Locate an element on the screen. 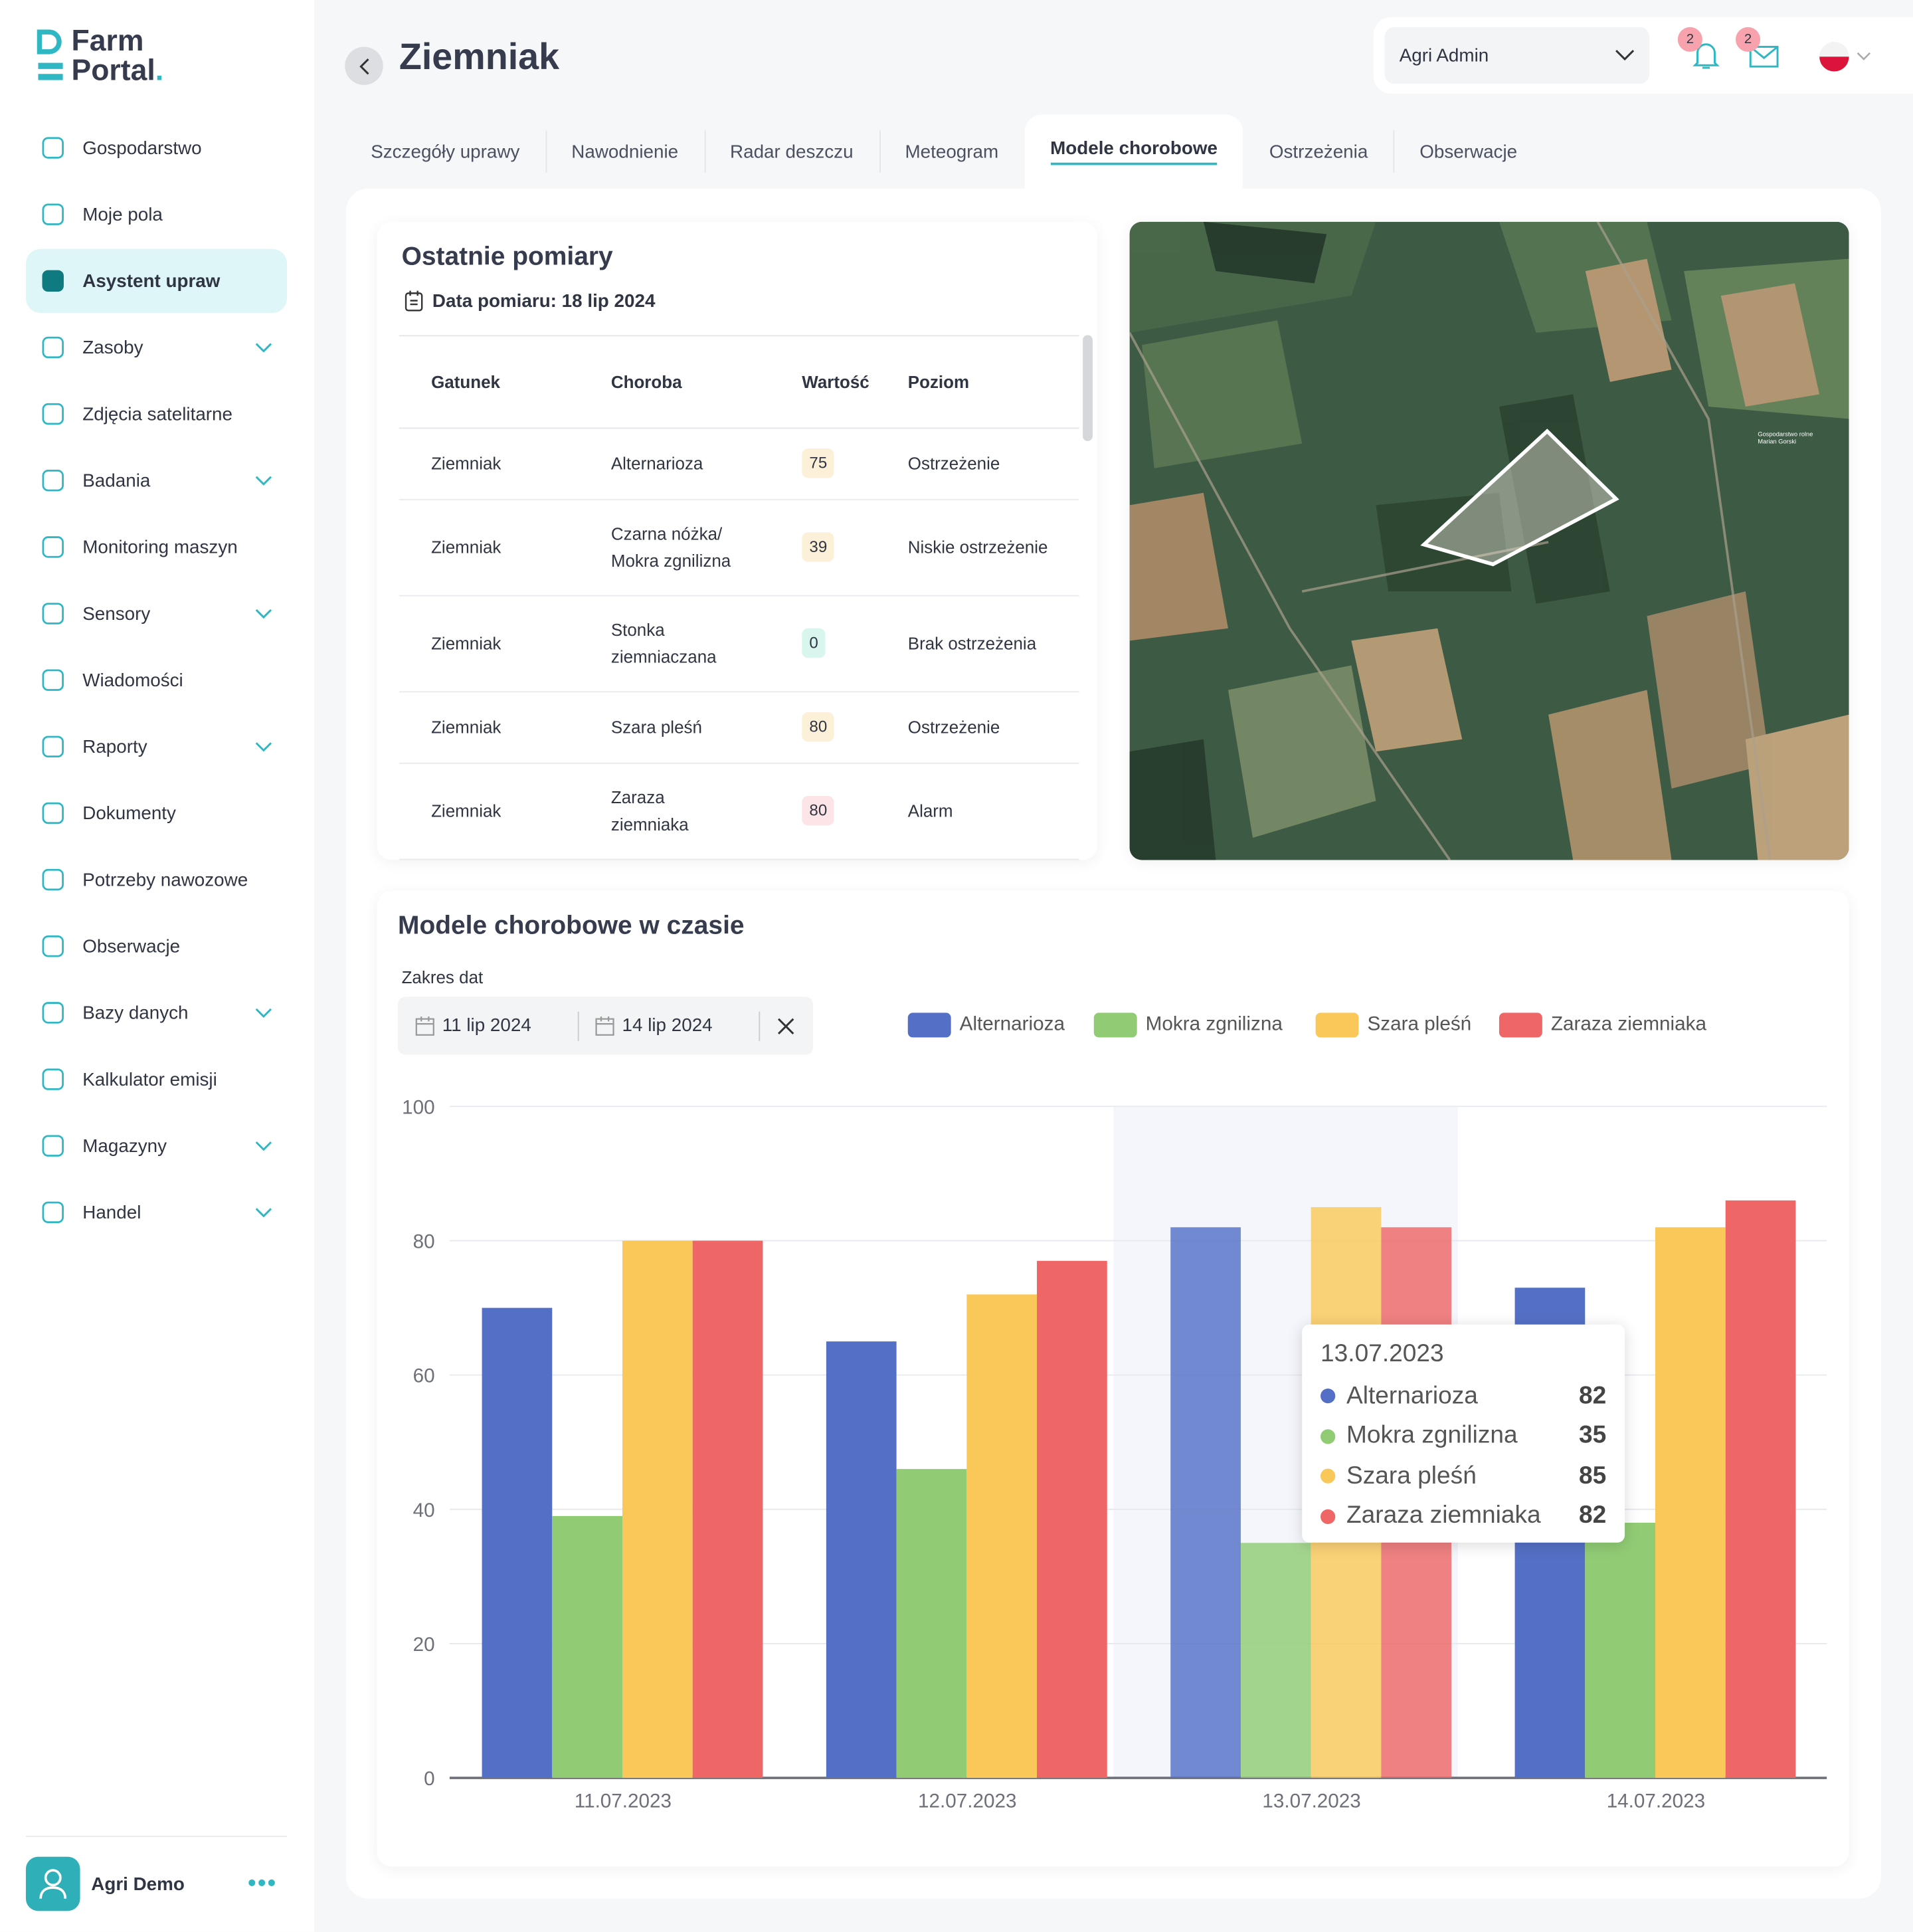 Image resolution: width=1913 pixels, height=1932 pixels. handshake-icon is located at coordinates (53, 1213).